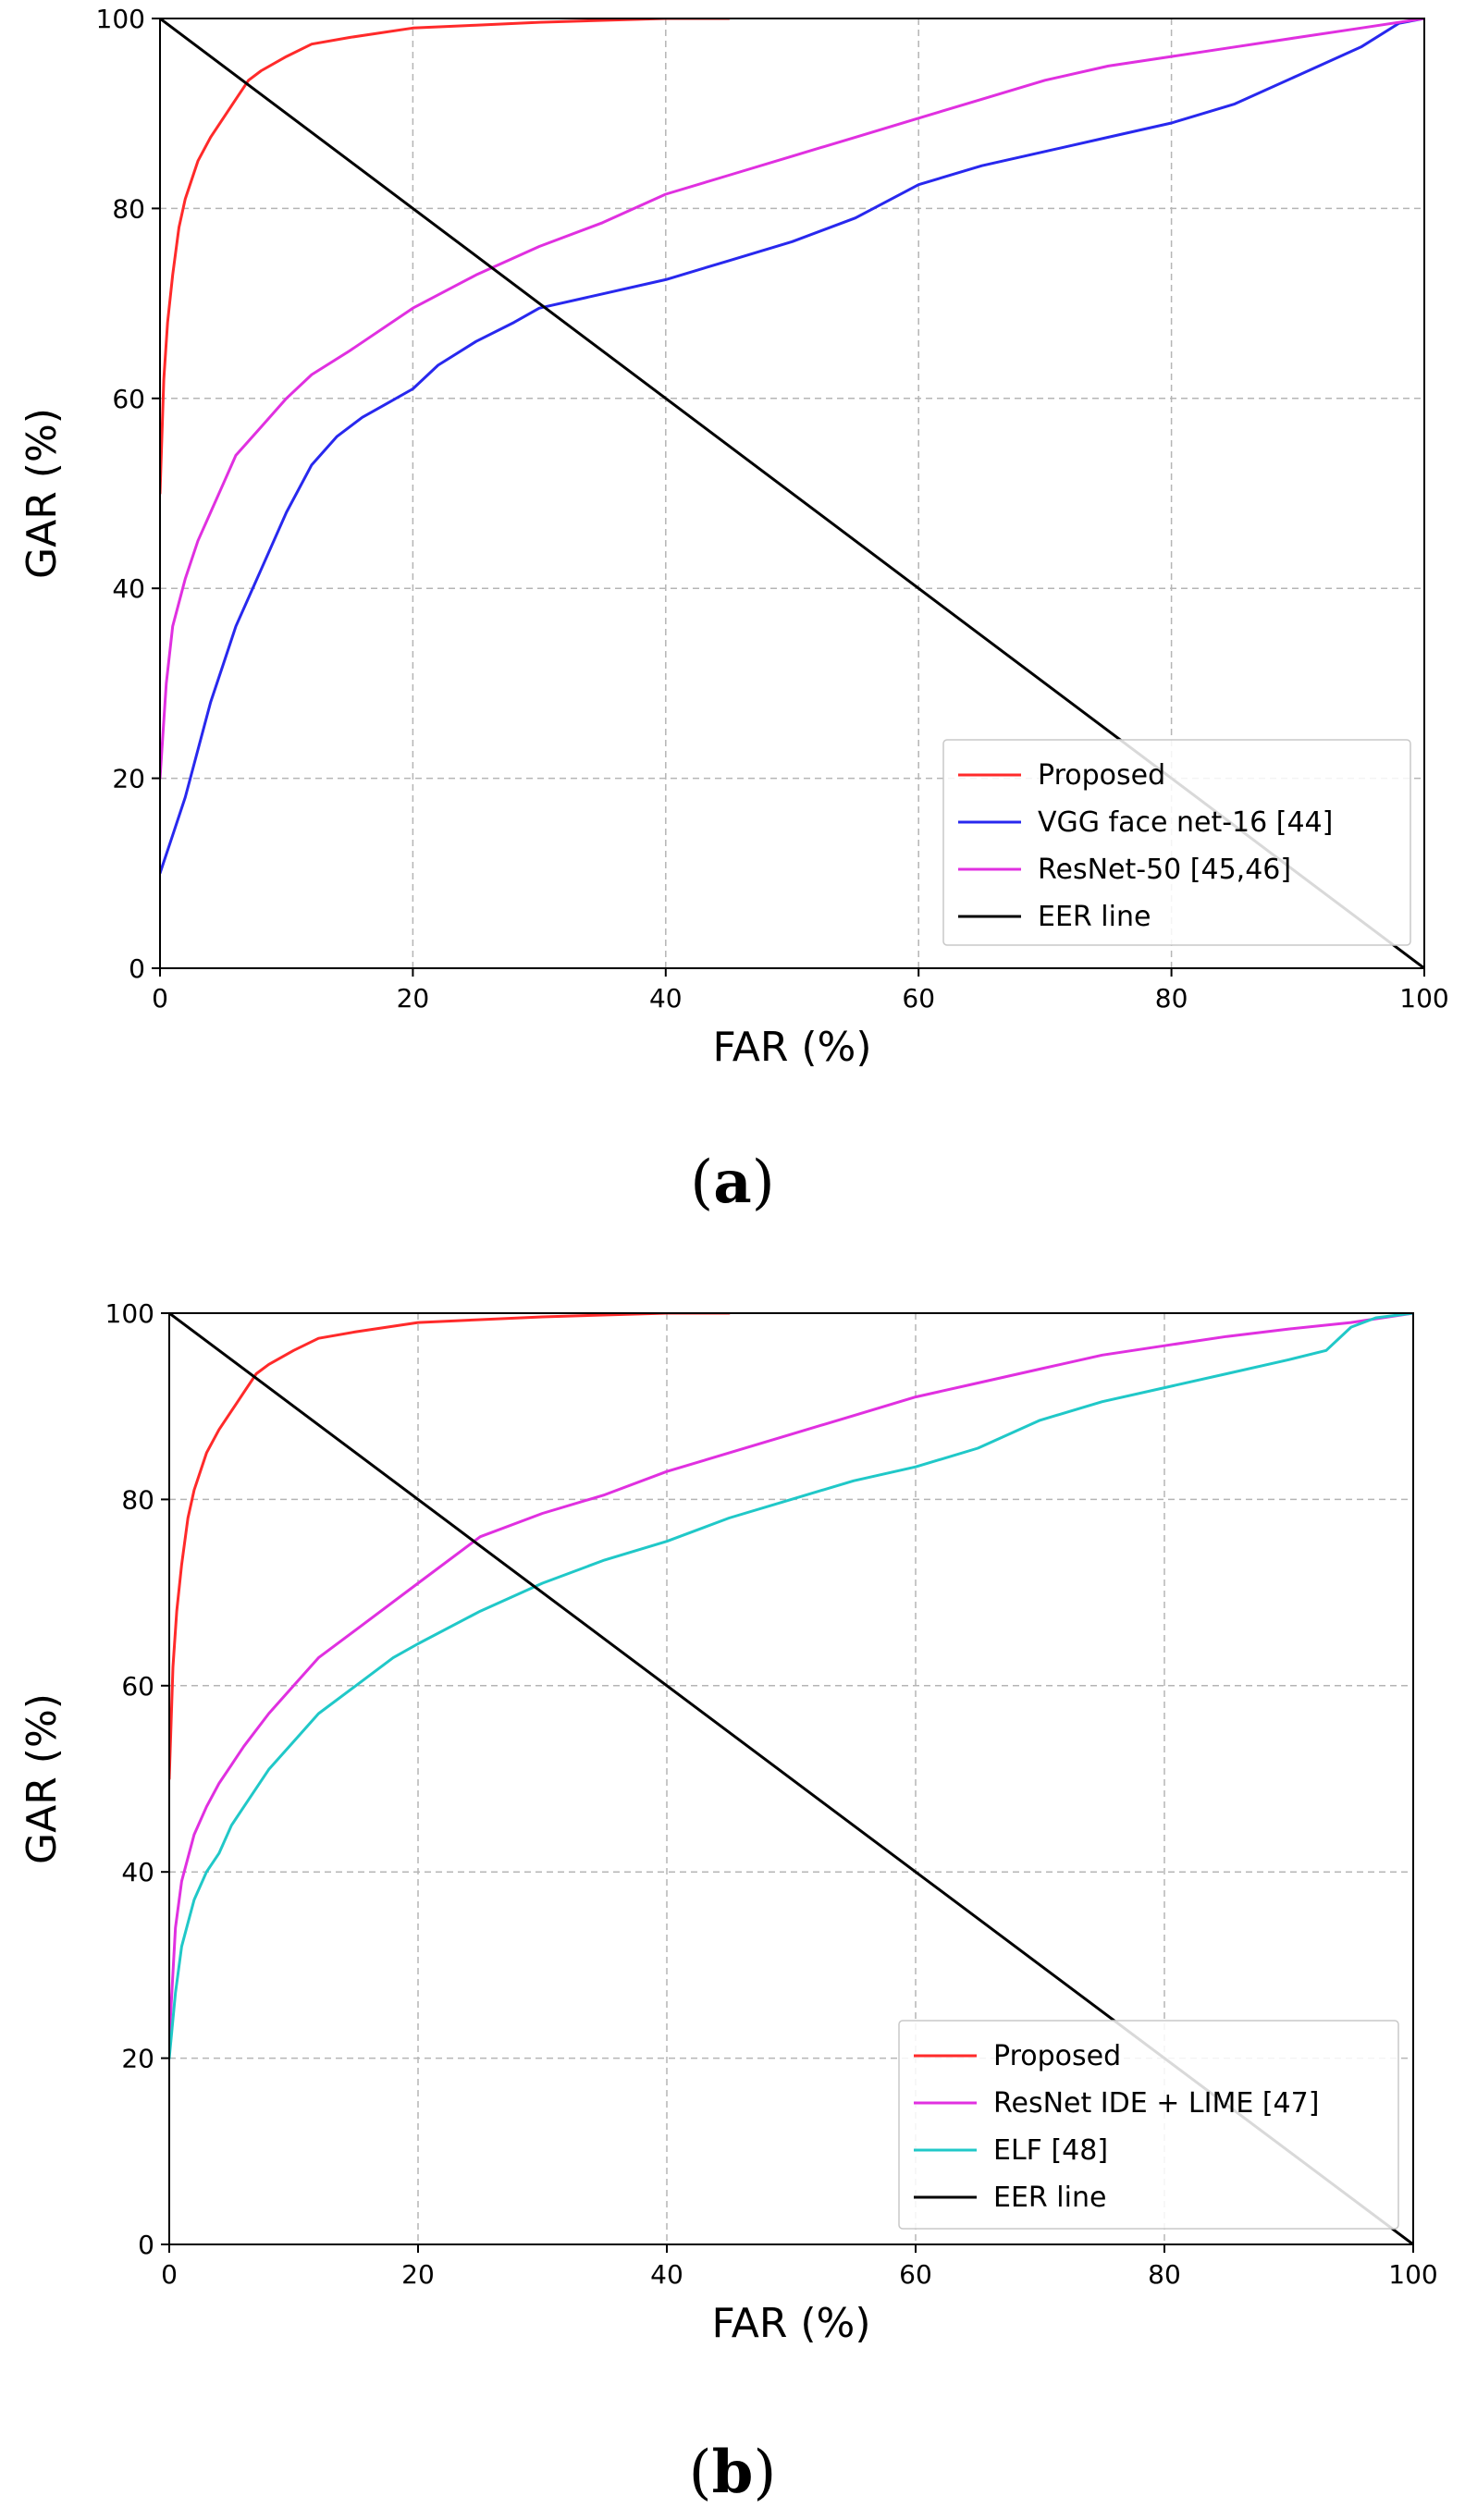 The image size is (1465, 2520). What do you see at coordinates (790, 2323) in the screenshot?
I see `x-axis-label-b: FAR (%)` at bounding box center [790, 2323].